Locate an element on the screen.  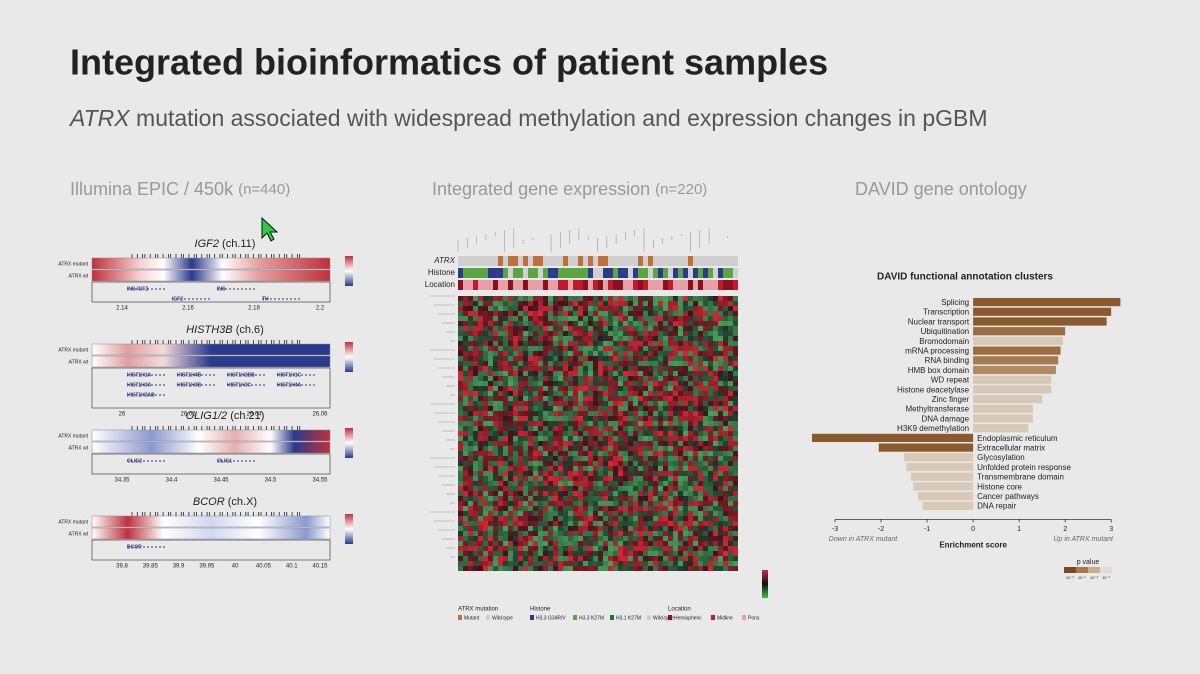
annotation-label: Location is located at coordinates (440, 284).